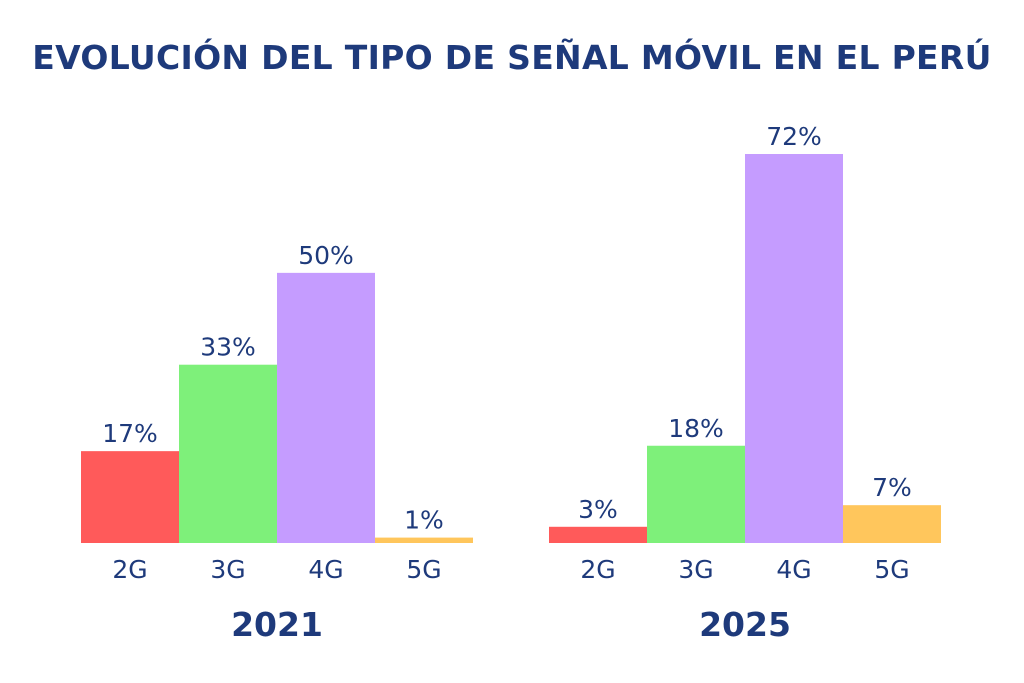 This screenshot has height=683, width=1024. What do you see at coordinates (745, 624) in the screenshot?
I see `year-label-2025: 2025` at bounding box center [745, 624].